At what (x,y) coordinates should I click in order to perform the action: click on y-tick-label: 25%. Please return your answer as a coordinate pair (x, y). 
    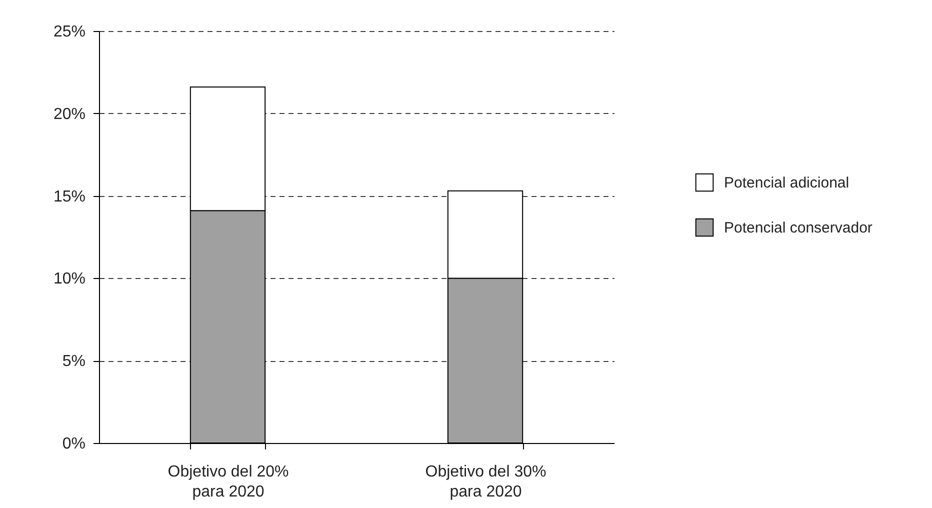
    Looking at the image, I should click on (69, 32).